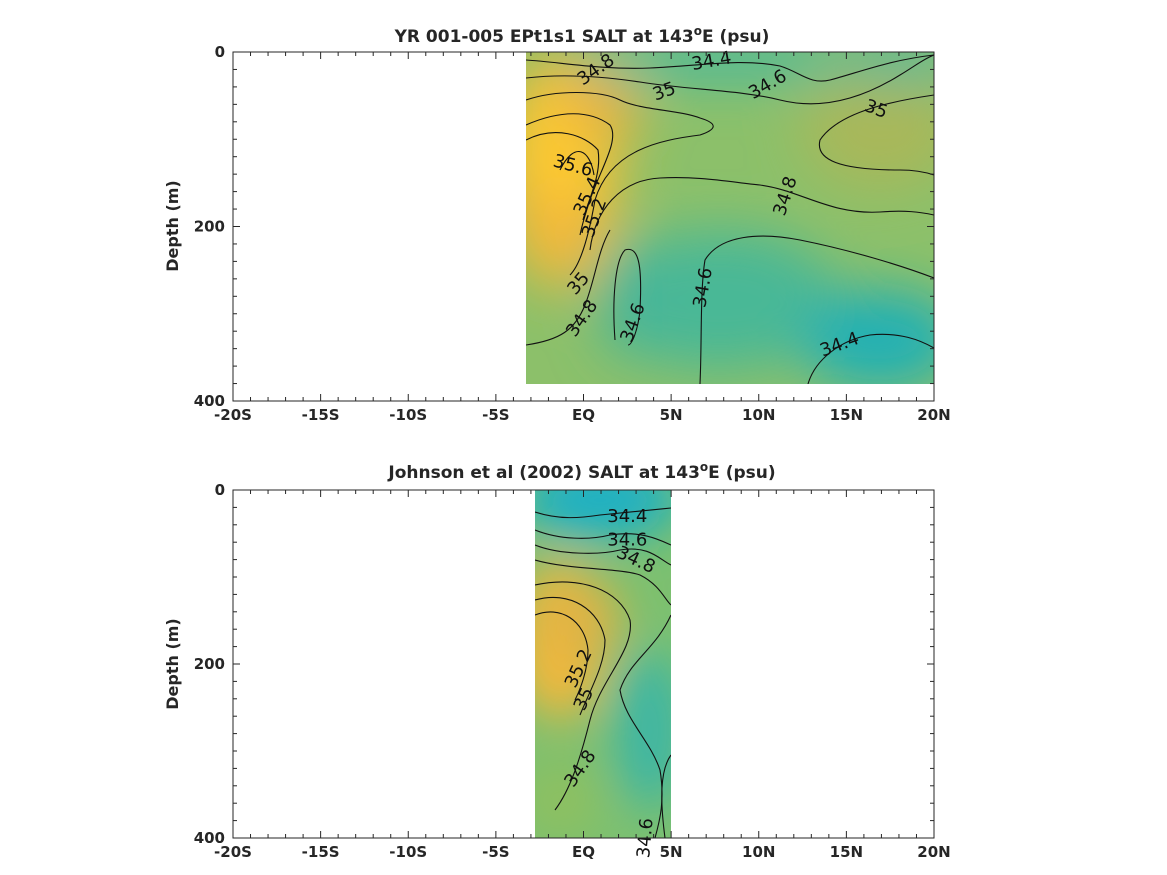 The image size is (1167, 875). I want to click on chart-title: Johnson et al (2002) SALT at 143oE (psu), so click(581, 471).